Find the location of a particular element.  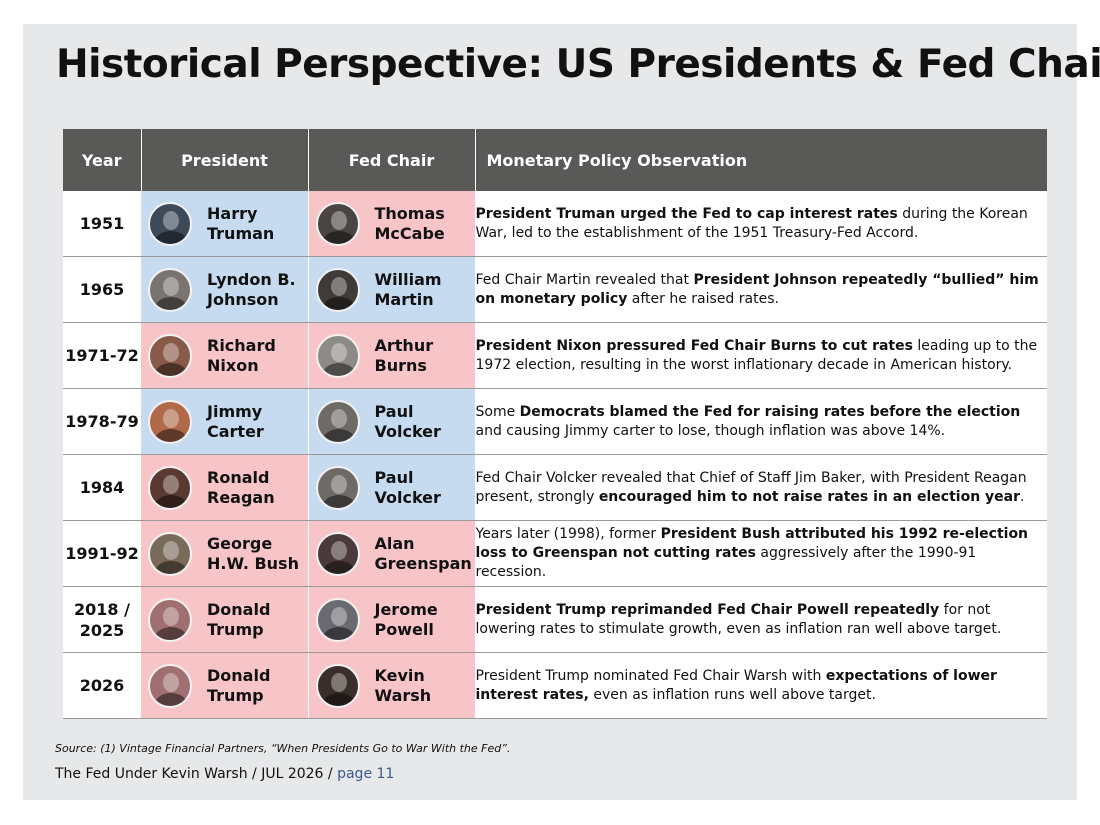

portrait-carter-icon is located at coordinates (170, 421).